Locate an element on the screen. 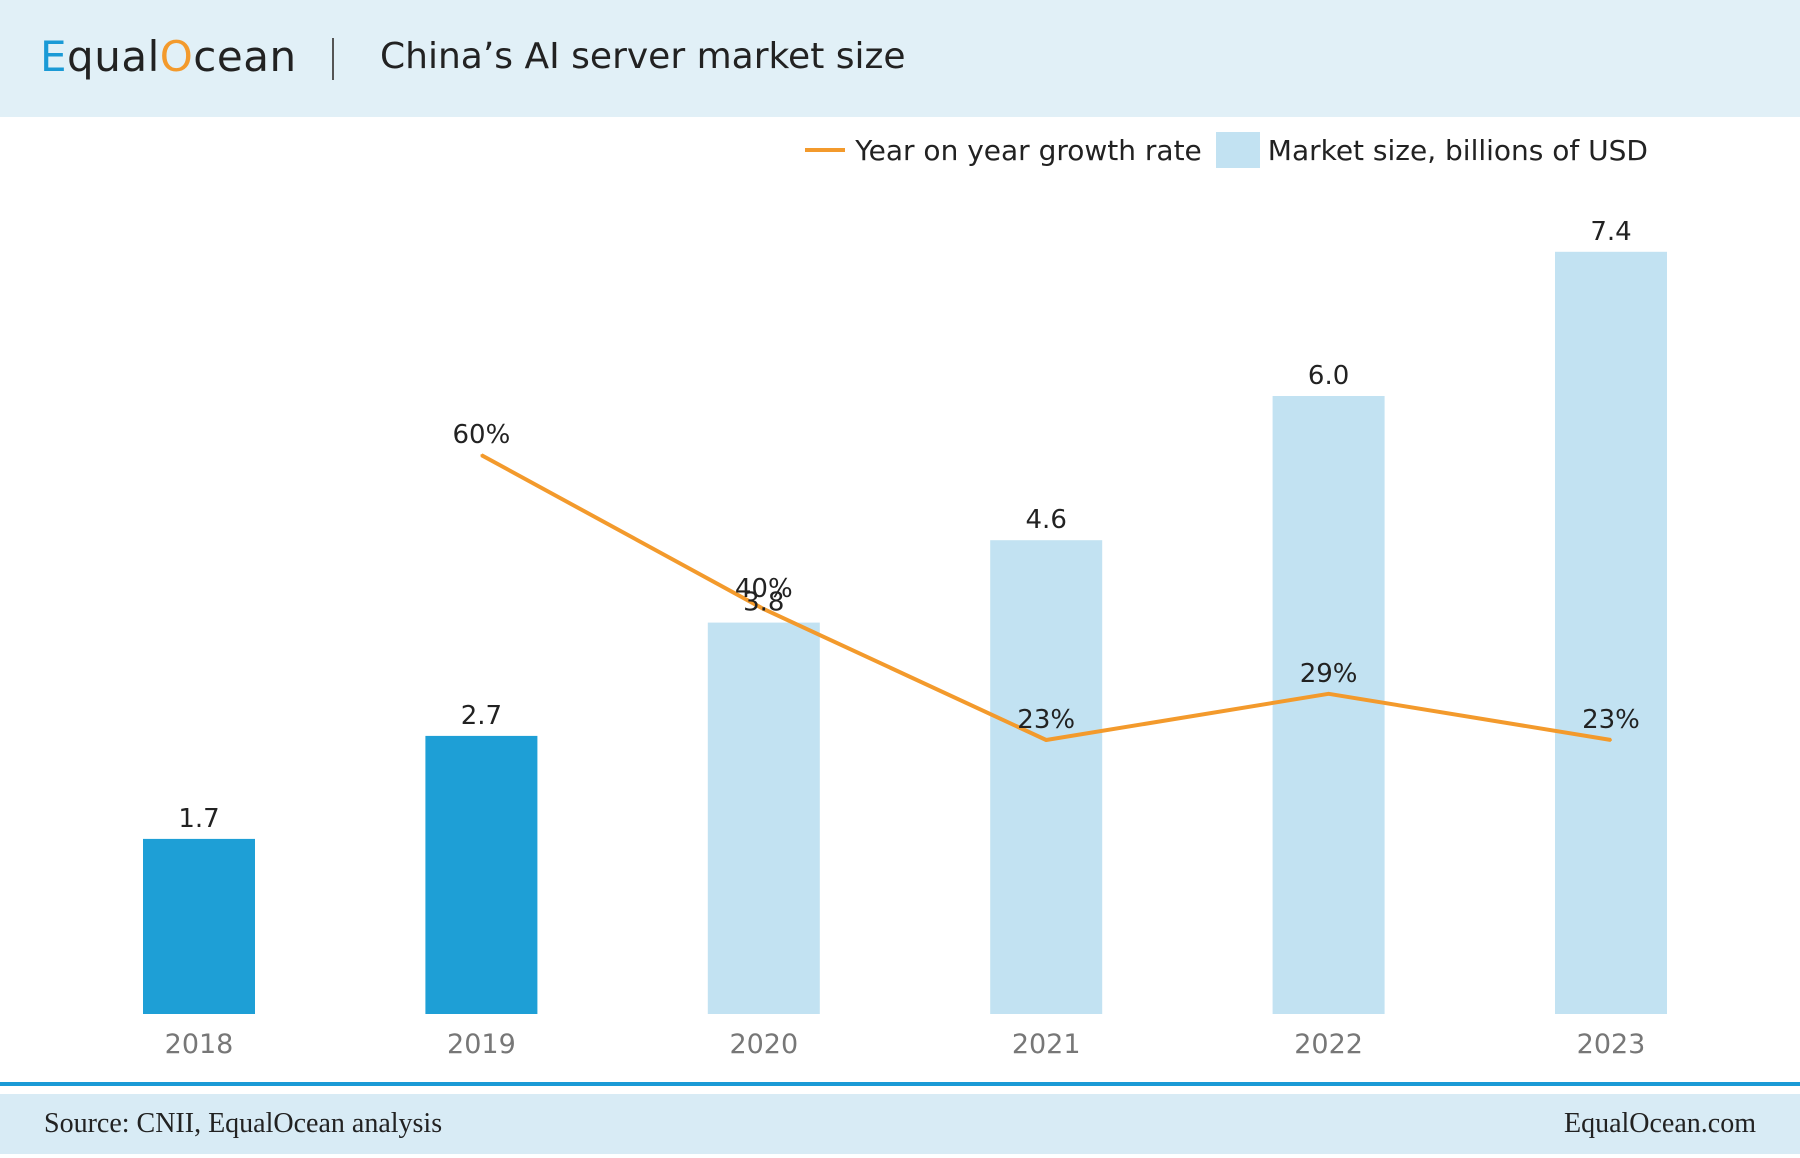  bar-2021 is located at coordinates (1046, 777).